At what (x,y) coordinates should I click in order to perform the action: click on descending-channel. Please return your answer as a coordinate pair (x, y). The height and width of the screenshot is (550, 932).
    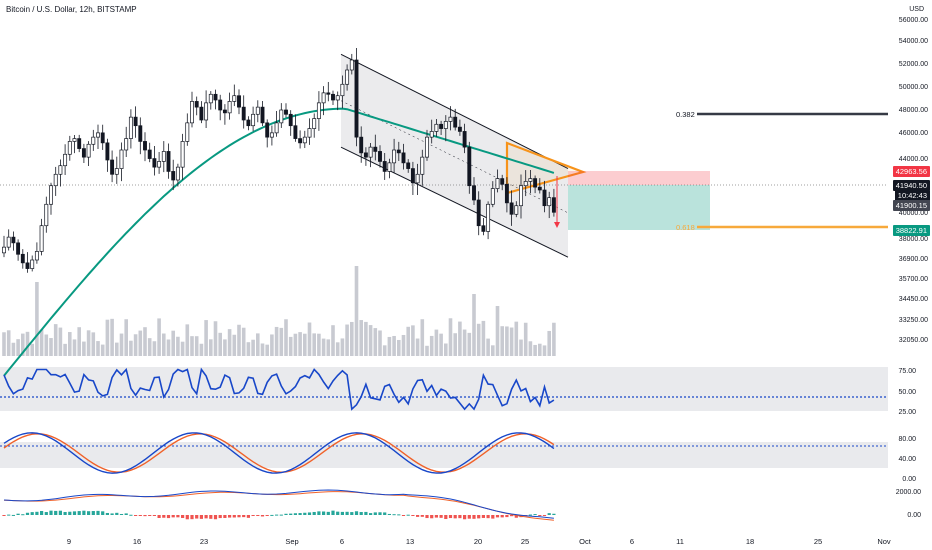
    Looking at the image, I should click on (463, 155).